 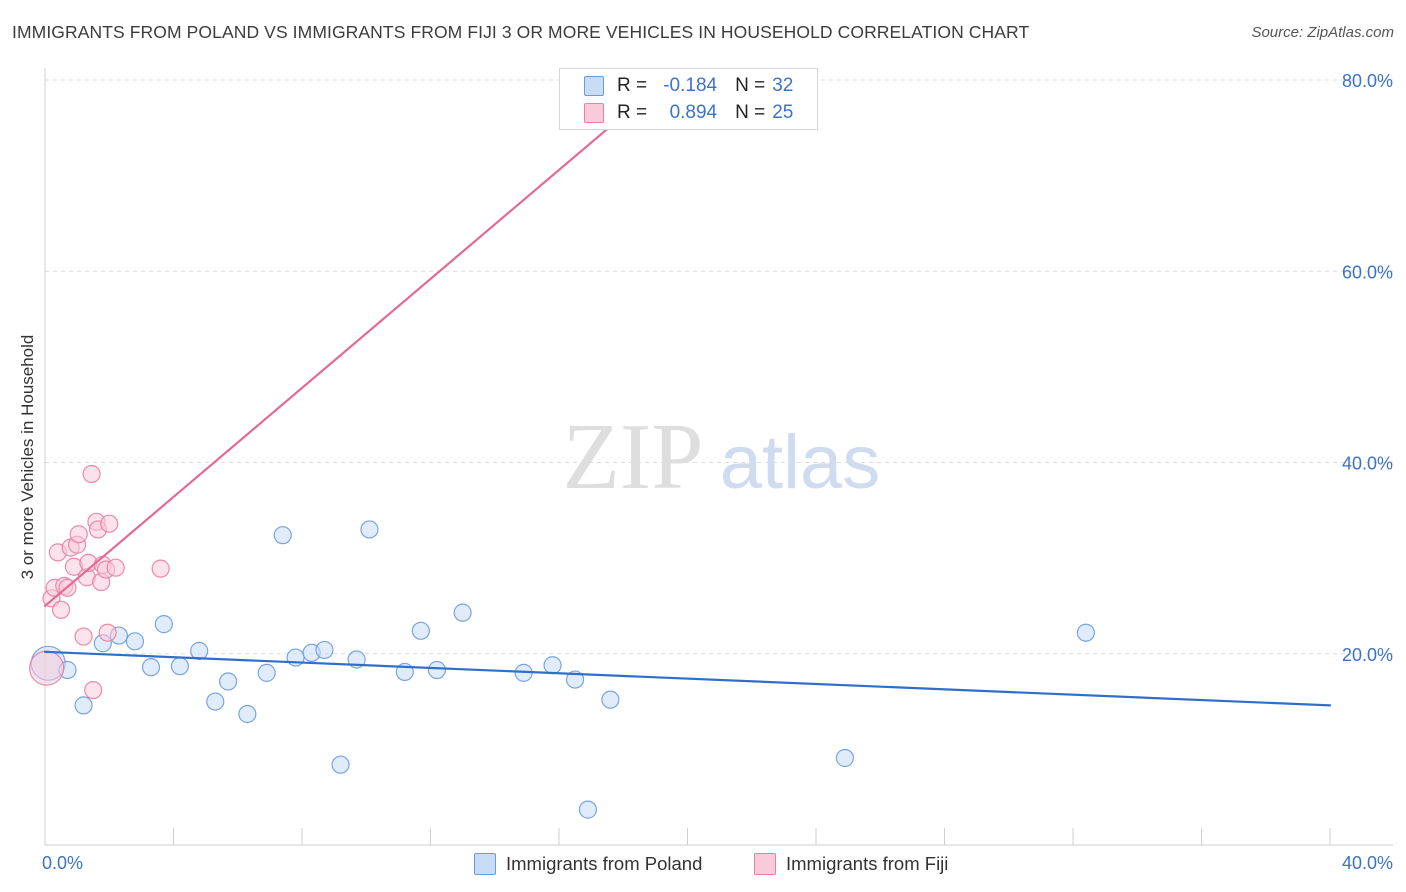 What do you see at coordinates (62, 863) in the screenshot?
I see `x-tick-label: 0.0%` at bounding box center [62, 863].